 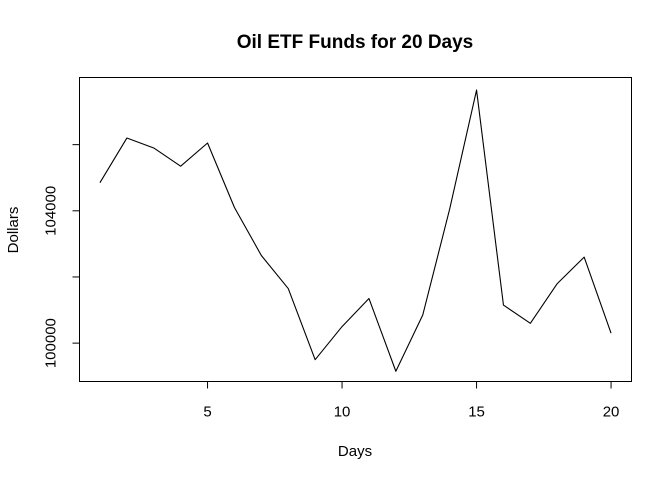 I want to click on x-axis: 5 10 15 20, so click(x=411, y=401).